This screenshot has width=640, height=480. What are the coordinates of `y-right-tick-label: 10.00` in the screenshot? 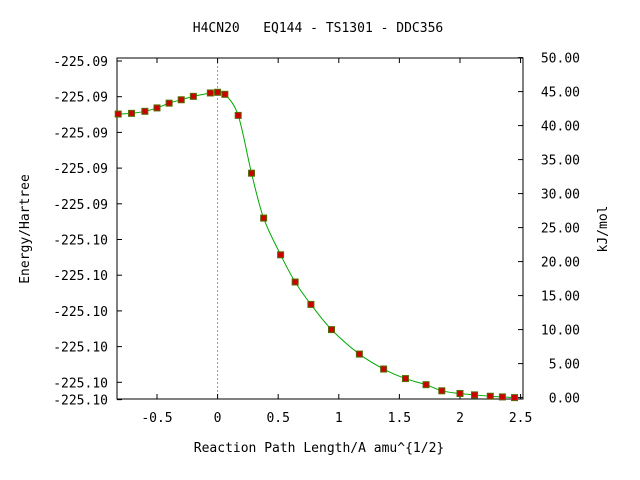 It's located at (560, 331).